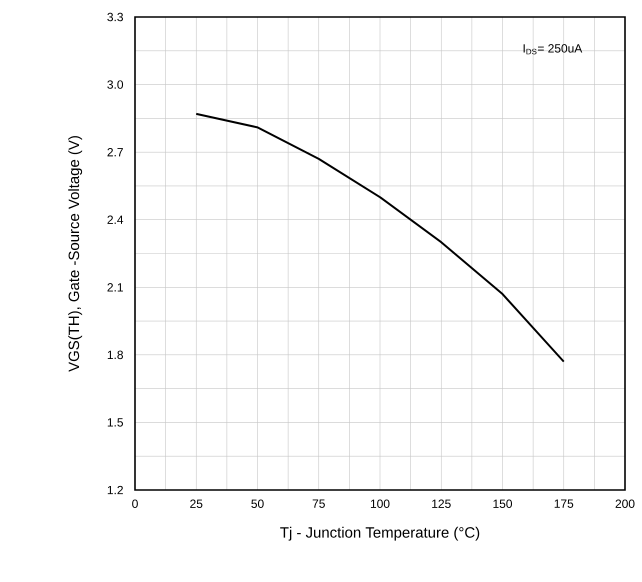 This screenshot has height=582, width=642. Describe the element at coordinates (318, 504) in the screenshot. I see `x-tick-label: 75` at that location.